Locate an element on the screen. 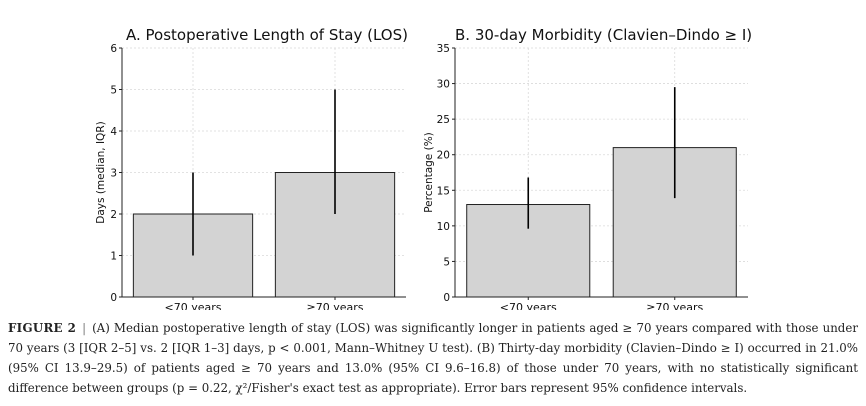 Image resolution: width=866 pixels, height=406 pixels. chart-a-y-tick-label: 0 is located at coordinates (113, 298).